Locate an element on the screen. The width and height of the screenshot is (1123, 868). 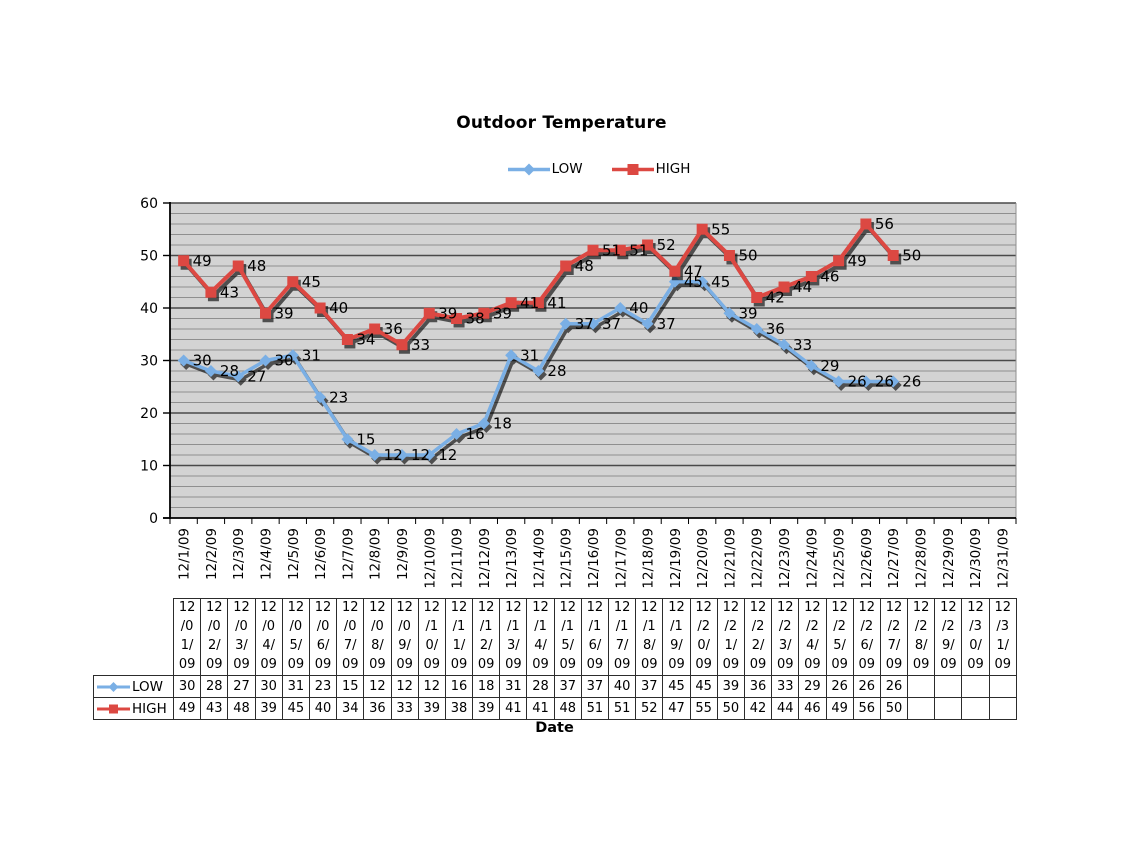
table-value-cell: 55 is located at coordinates (703, 708).